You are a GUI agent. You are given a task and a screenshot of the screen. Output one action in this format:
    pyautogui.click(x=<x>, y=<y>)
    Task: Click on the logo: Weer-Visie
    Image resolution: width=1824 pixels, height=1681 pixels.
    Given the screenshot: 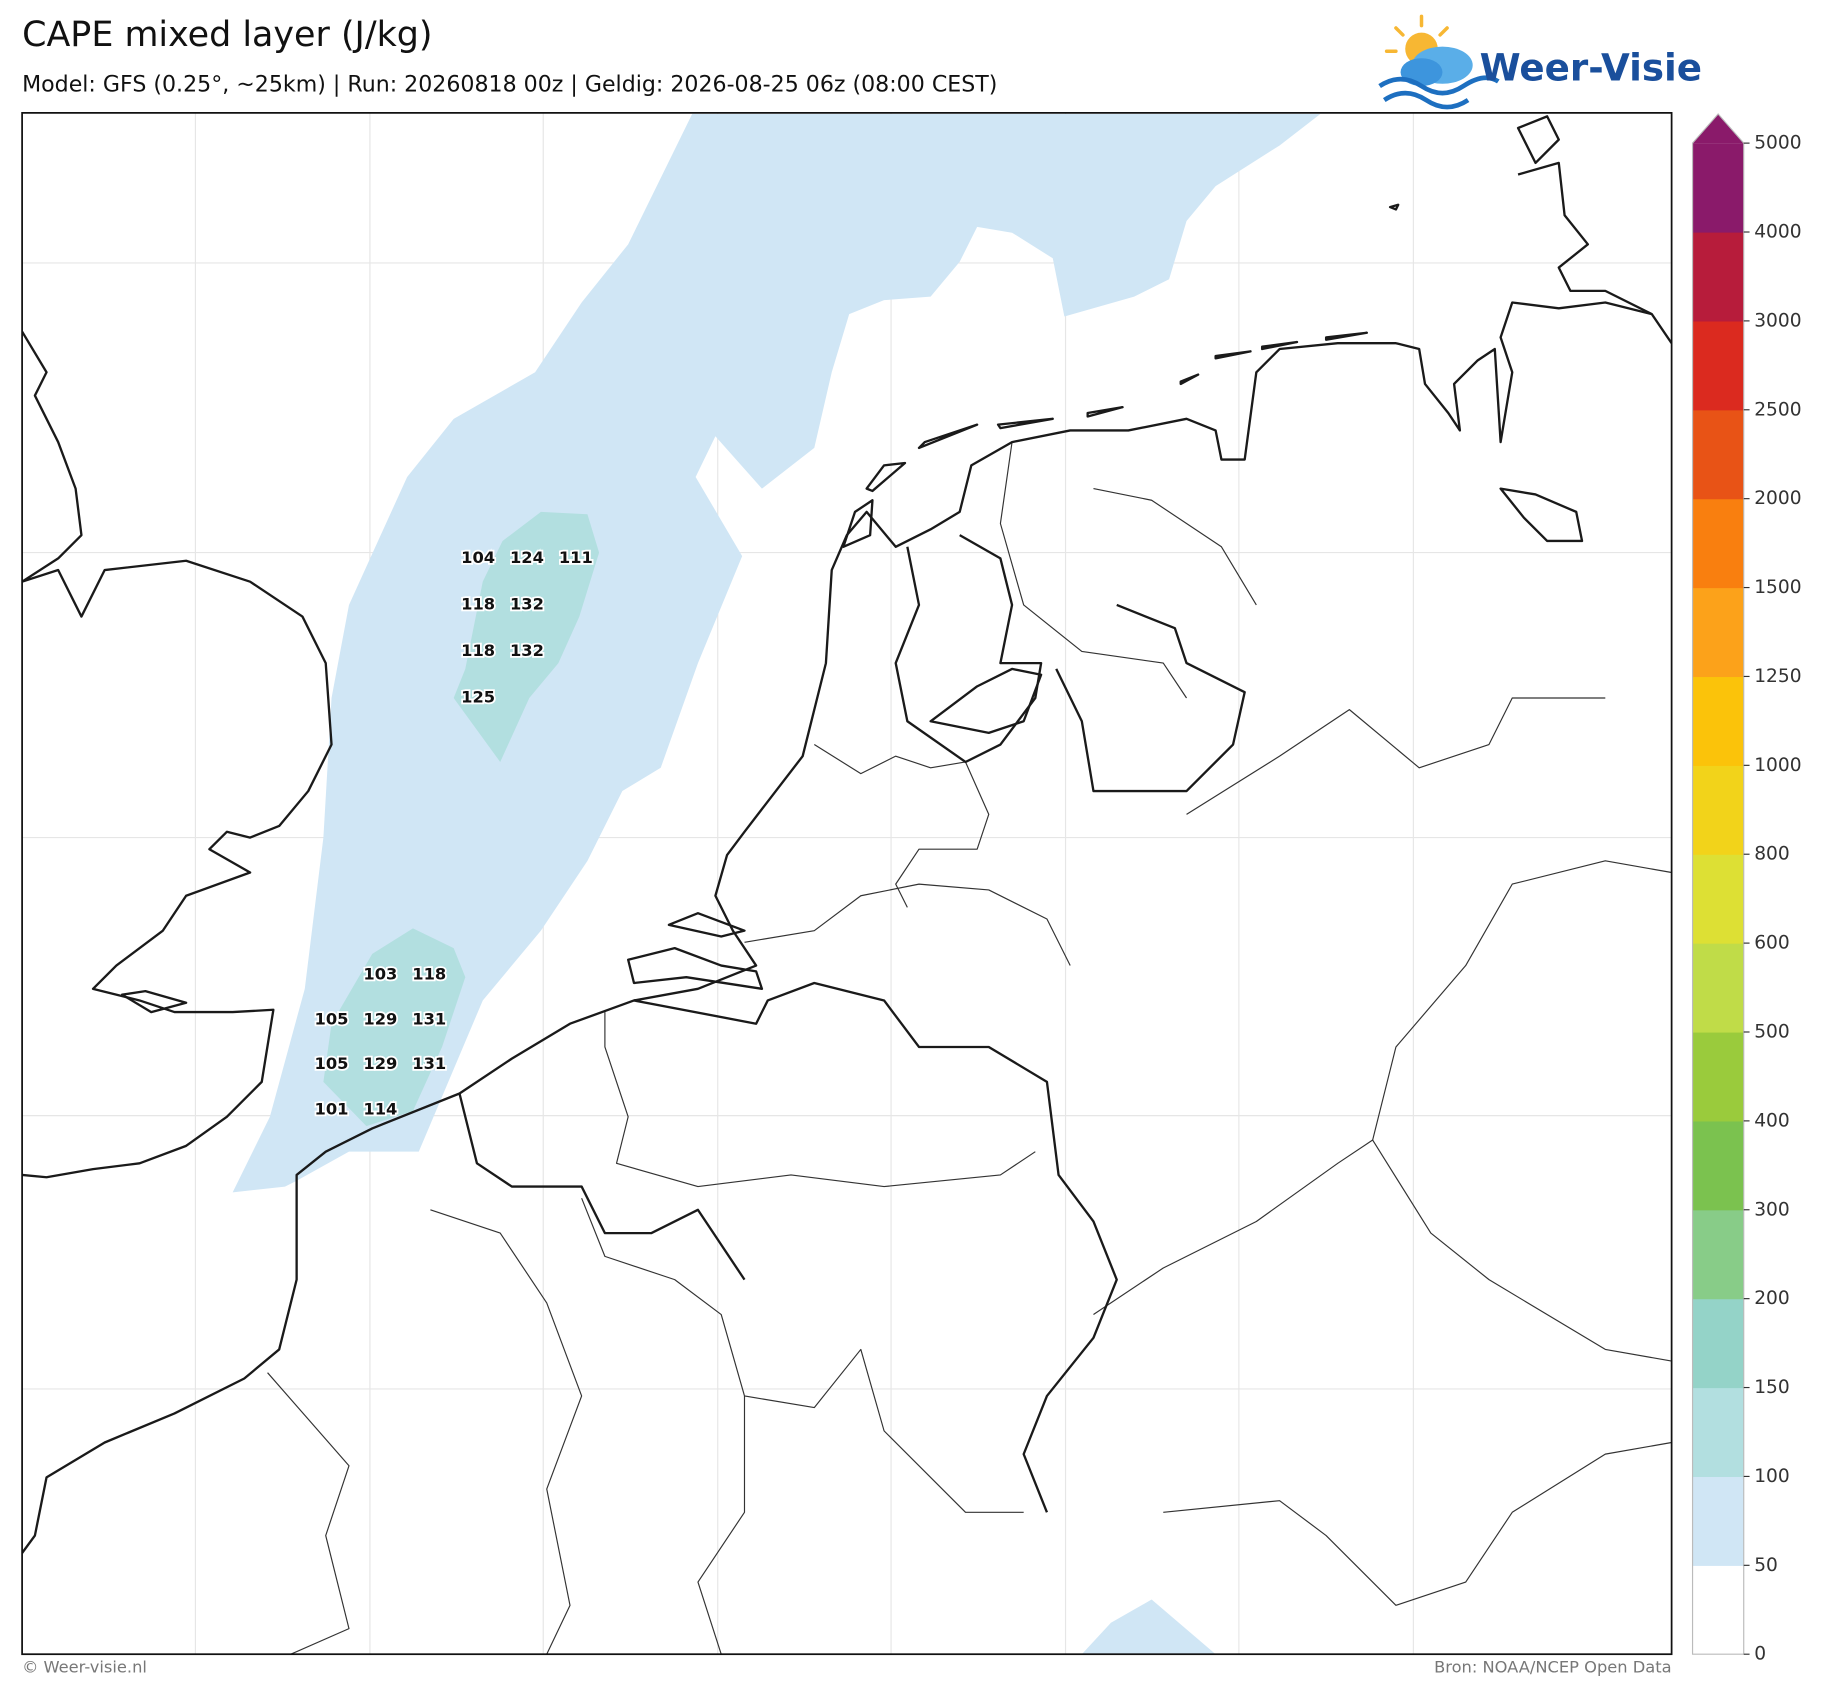 What is the action you would take?
    pyautogui.click(x=1540, y=62)
    